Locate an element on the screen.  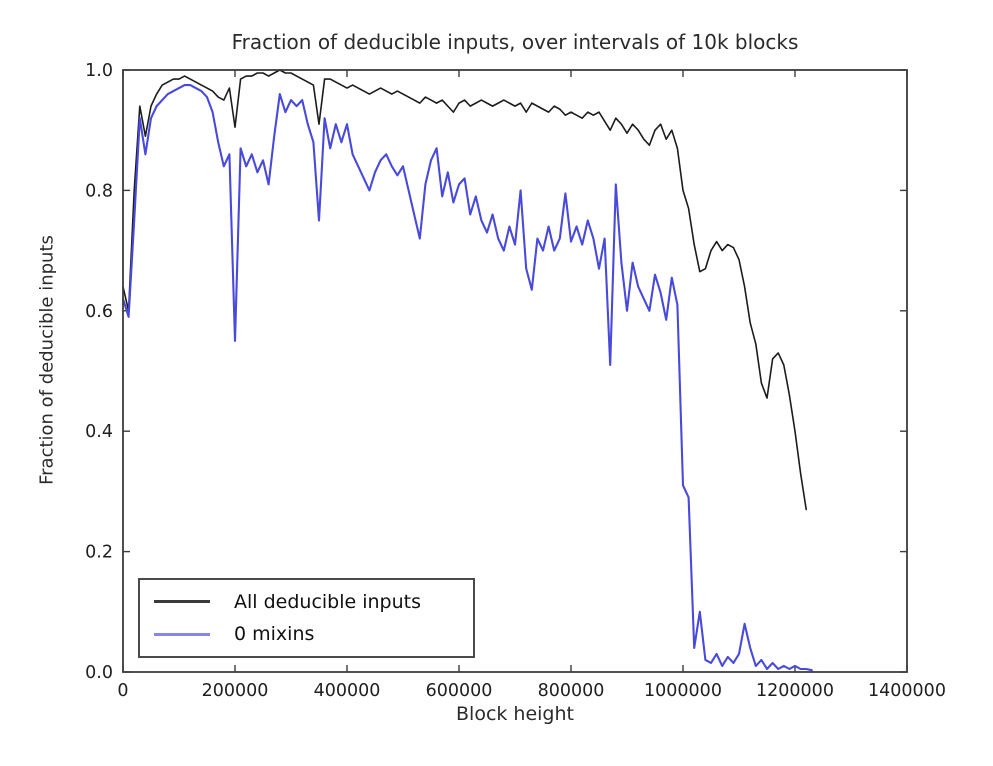
y-tick-label: 1.0 is located at coordinates (99, 71).